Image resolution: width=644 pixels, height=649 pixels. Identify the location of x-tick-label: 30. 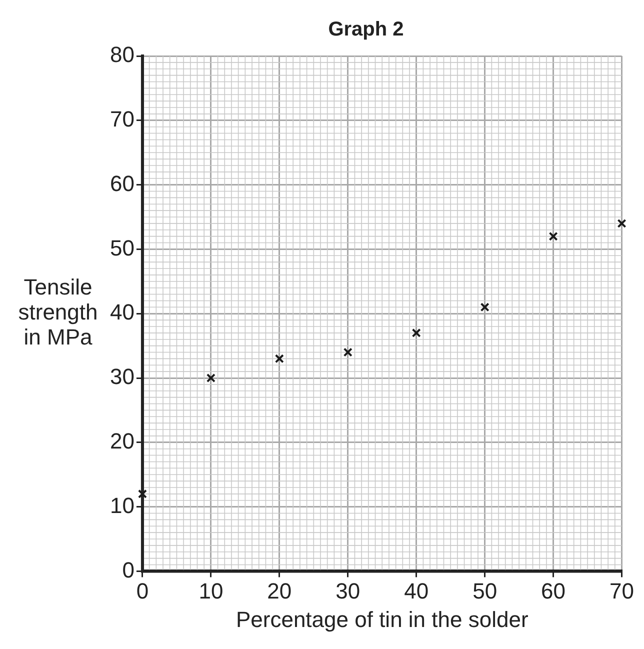
(348, 591).